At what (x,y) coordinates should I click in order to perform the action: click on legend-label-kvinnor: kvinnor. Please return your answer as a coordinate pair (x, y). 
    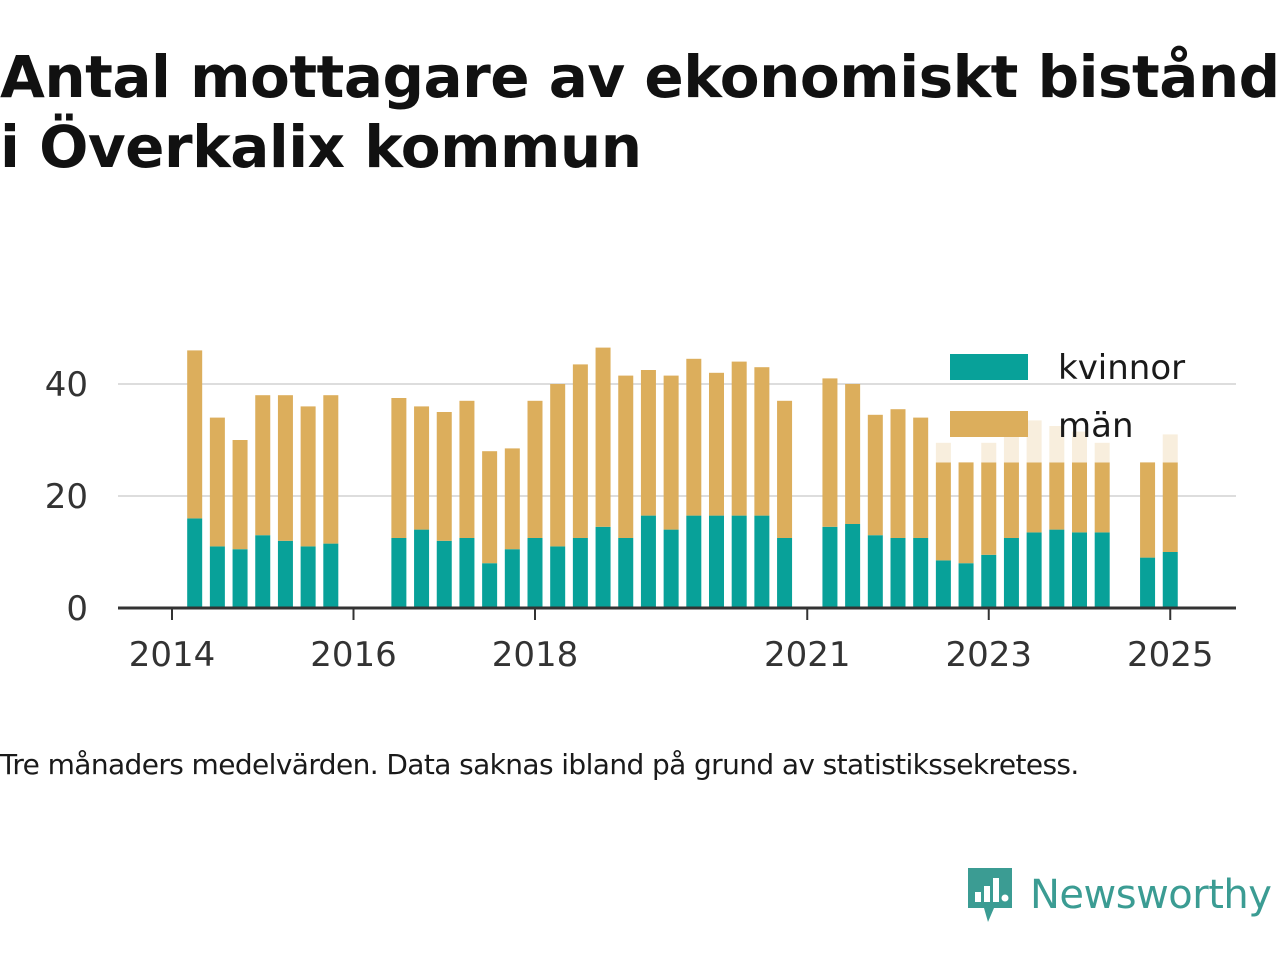
    Looking at the image, I should click on (1121, 368).